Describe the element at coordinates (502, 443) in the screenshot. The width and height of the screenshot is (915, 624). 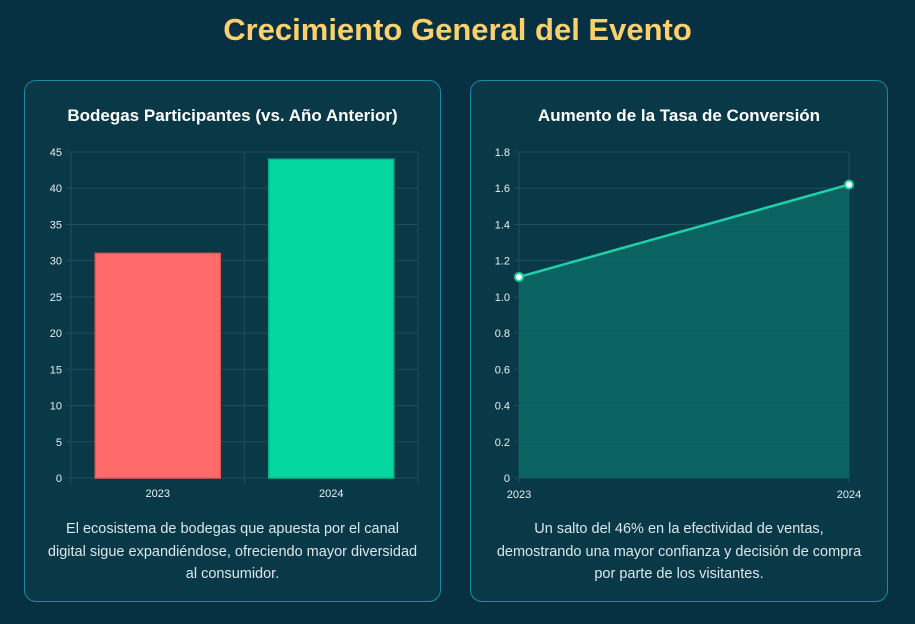
I see `y-tick-label: 0.2` at that location.